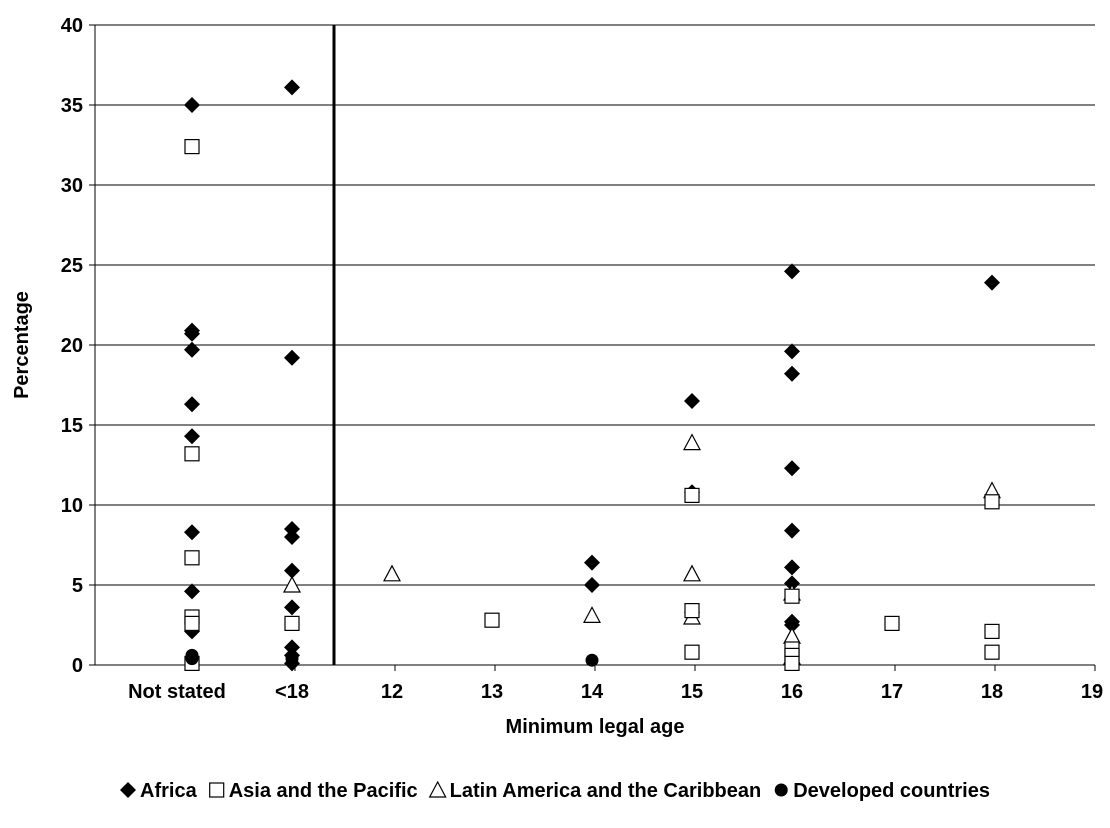 The width and height of the screenshot is (1110, 828). I want to click on legend-marker-latin-america-and-the-caribbean, so click(437, 789).